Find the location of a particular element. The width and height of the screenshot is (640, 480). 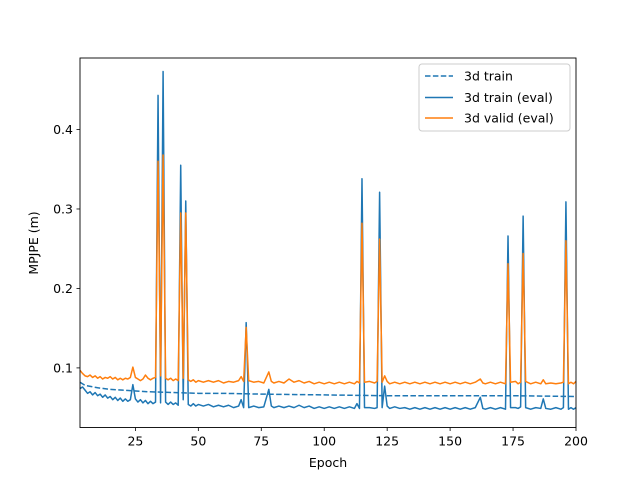

y-axis-ticks: 0.1 0.2 0.3 0.4 is located at coordinates (66, 248).